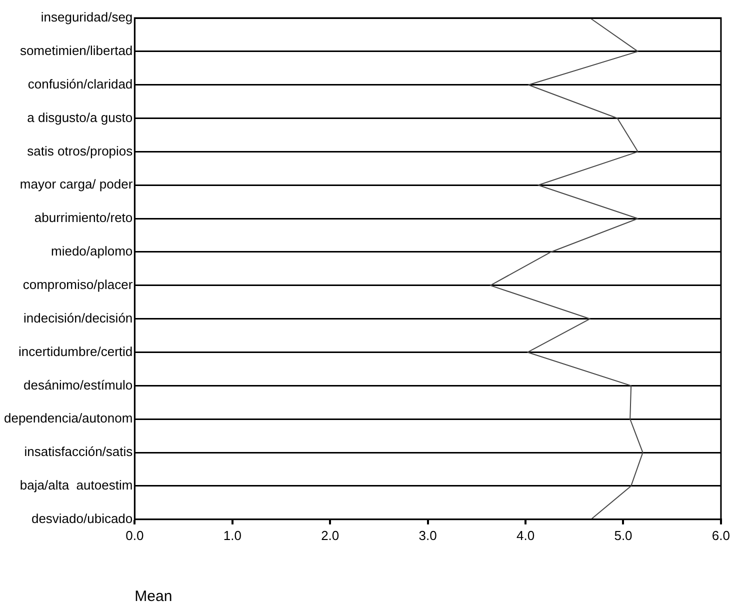 This screenshot has width=734, height=612. I want to click on y-tick-label: sometimien/libertad, so click(76, 50).